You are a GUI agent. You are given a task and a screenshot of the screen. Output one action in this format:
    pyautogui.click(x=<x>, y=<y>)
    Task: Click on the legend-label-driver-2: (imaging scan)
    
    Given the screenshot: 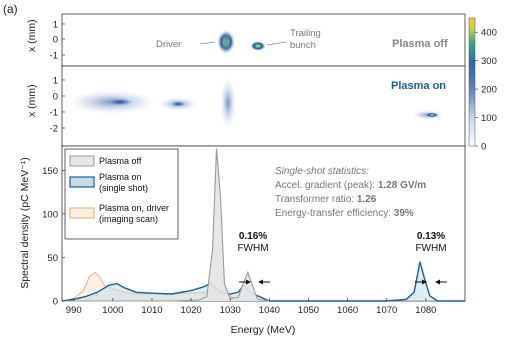 What is the action you would take?
    pyautogui.click(x=128, y=219)
    